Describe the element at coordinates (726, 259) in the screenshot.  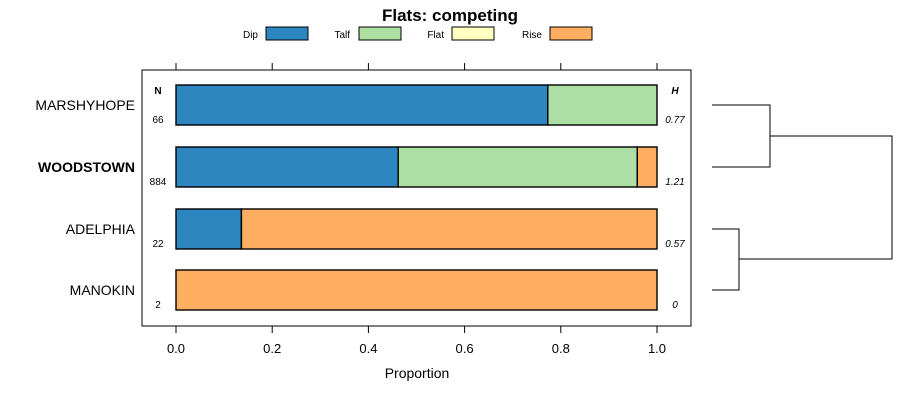
I see `dendrogram-link-adelphia-manokin` at that location.